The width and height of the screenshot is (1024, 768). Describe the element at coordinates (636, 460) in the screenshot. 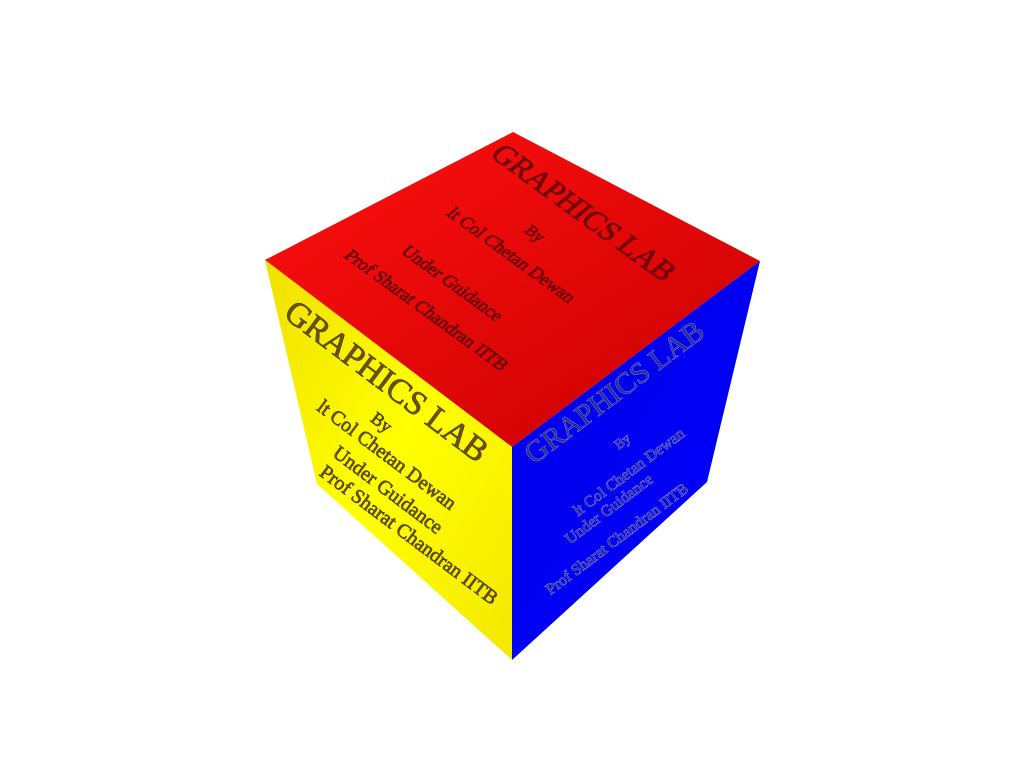

I see `cube-right-face` at that location.